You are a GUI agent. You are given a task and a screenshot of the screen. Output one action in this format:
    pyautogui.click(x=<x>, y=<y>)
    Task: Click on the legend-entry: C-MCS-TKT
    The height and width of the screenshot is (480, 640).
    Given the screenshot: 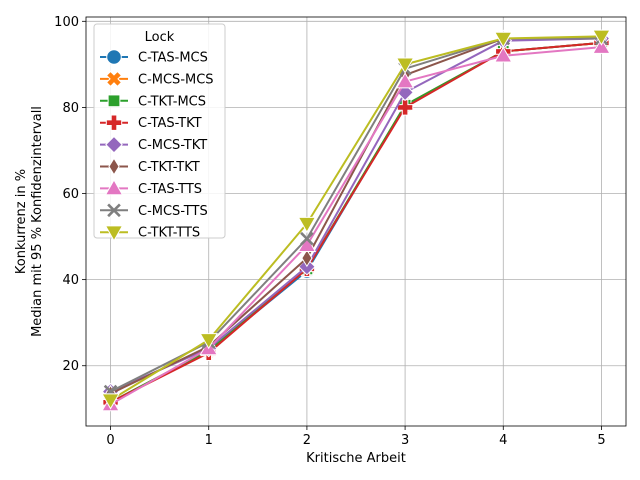 What is the action you would take?
    pyautogui.click(x=153, y=144)
    